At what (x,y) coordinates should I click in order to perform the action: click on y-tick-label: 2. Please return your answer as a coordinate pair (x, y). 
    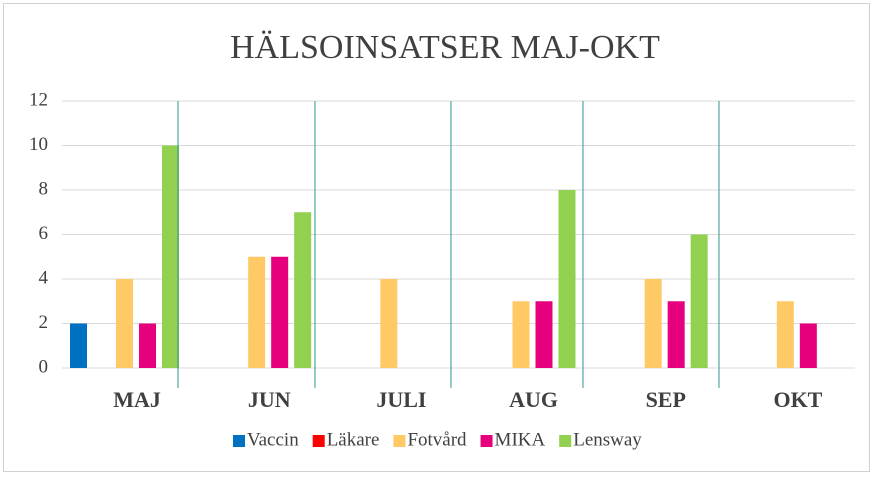
    Looking at the image, I should click on (44, 322).